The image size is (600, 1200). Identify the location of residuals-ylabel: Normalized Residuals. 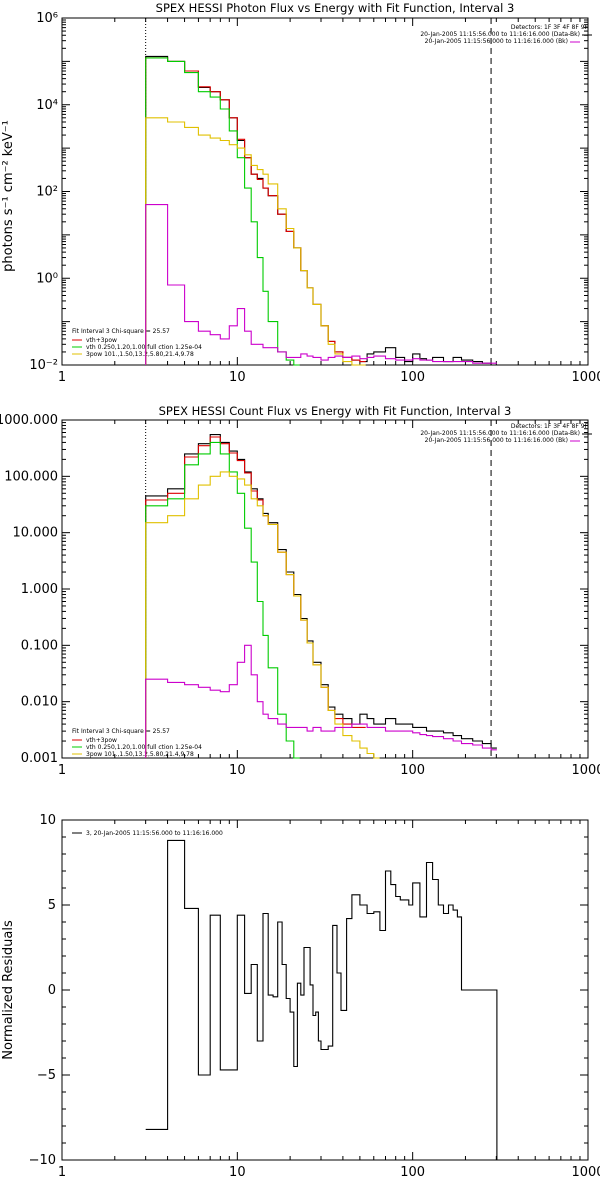
(8, 990).